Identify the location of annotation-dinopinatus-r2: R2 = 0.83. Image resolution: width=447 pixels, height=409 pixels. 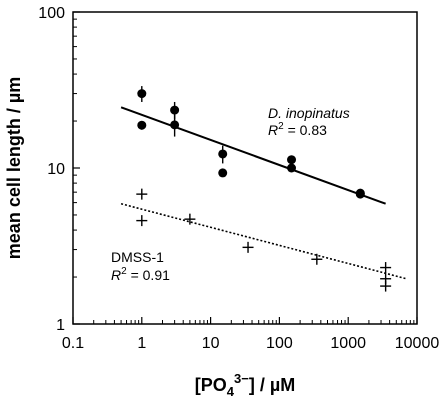
(297, 129).